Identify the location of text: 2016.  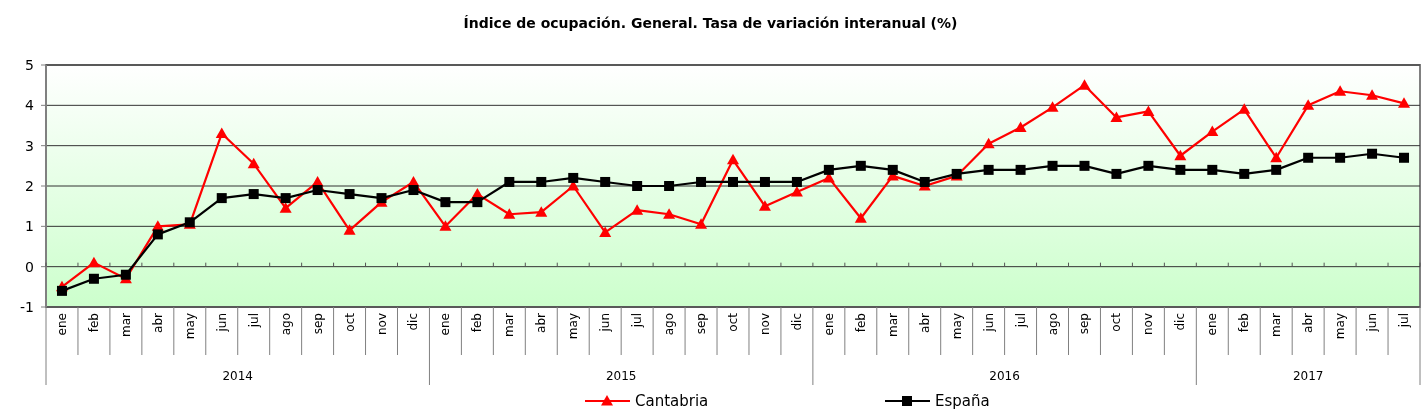
(1004, 376).